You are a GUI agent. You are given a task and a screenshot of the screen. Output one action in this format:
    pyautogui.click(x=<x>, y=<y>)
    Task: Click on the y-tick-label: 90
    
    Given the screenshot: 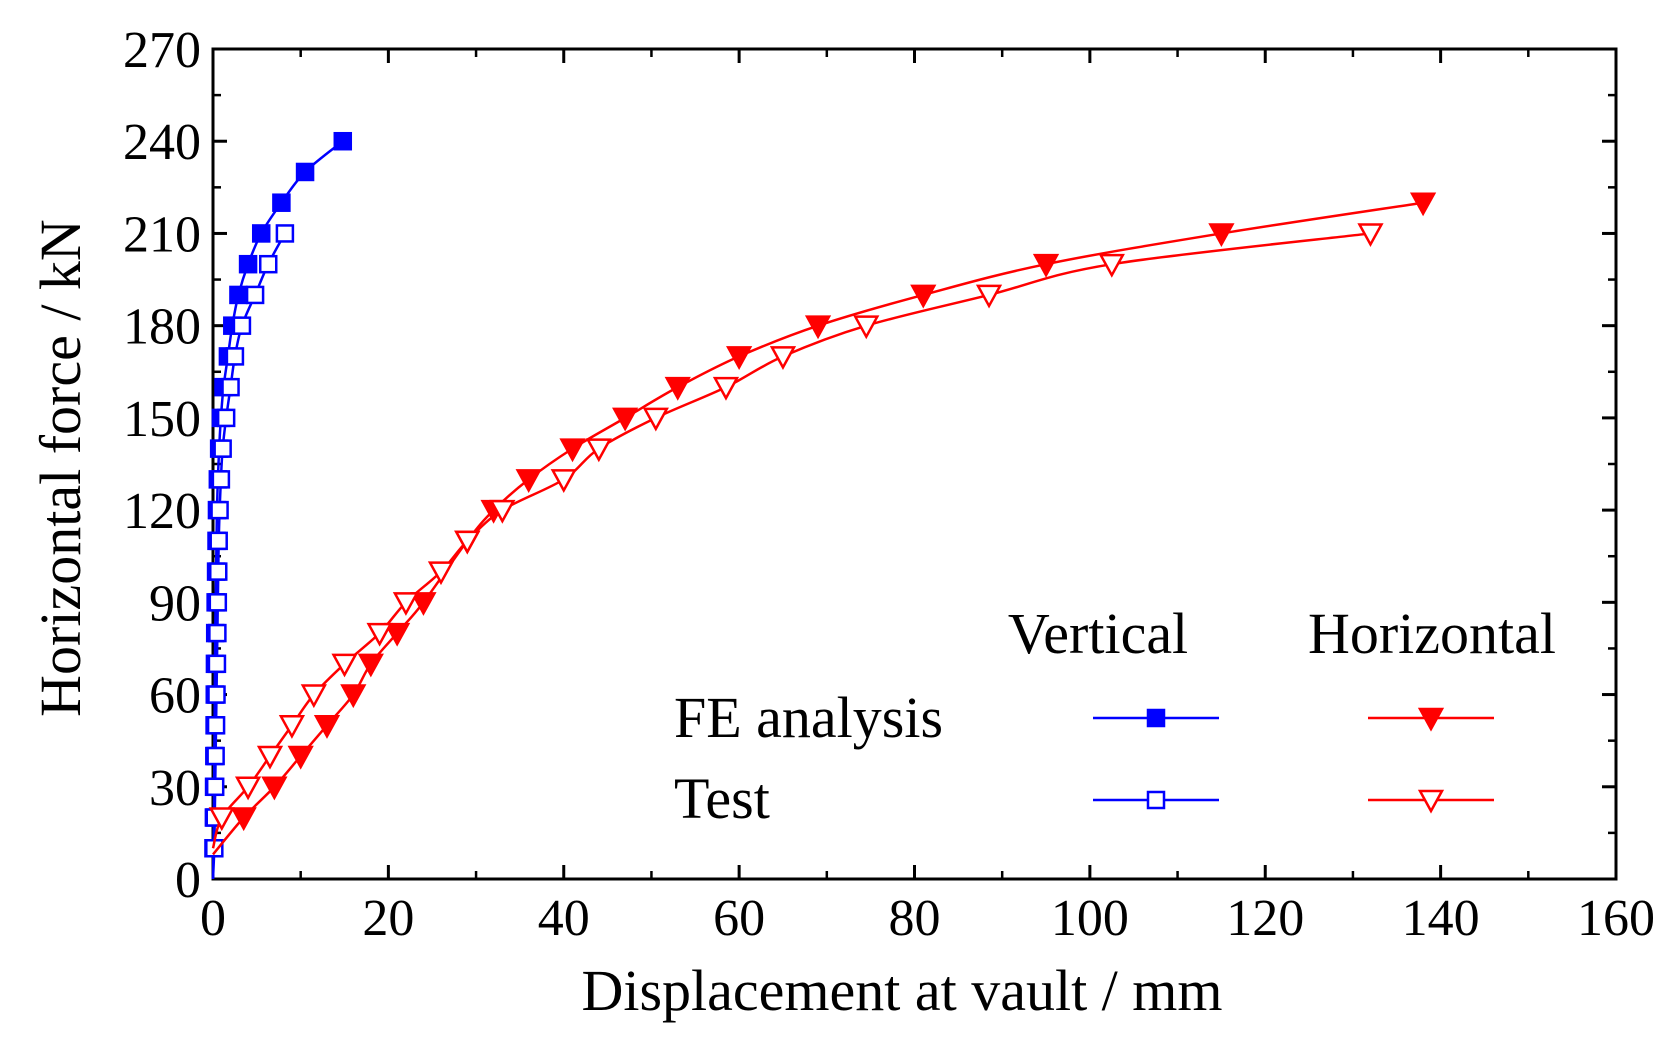 What is the action you would take?
    pyautogui.click(x=175, y=603)
    